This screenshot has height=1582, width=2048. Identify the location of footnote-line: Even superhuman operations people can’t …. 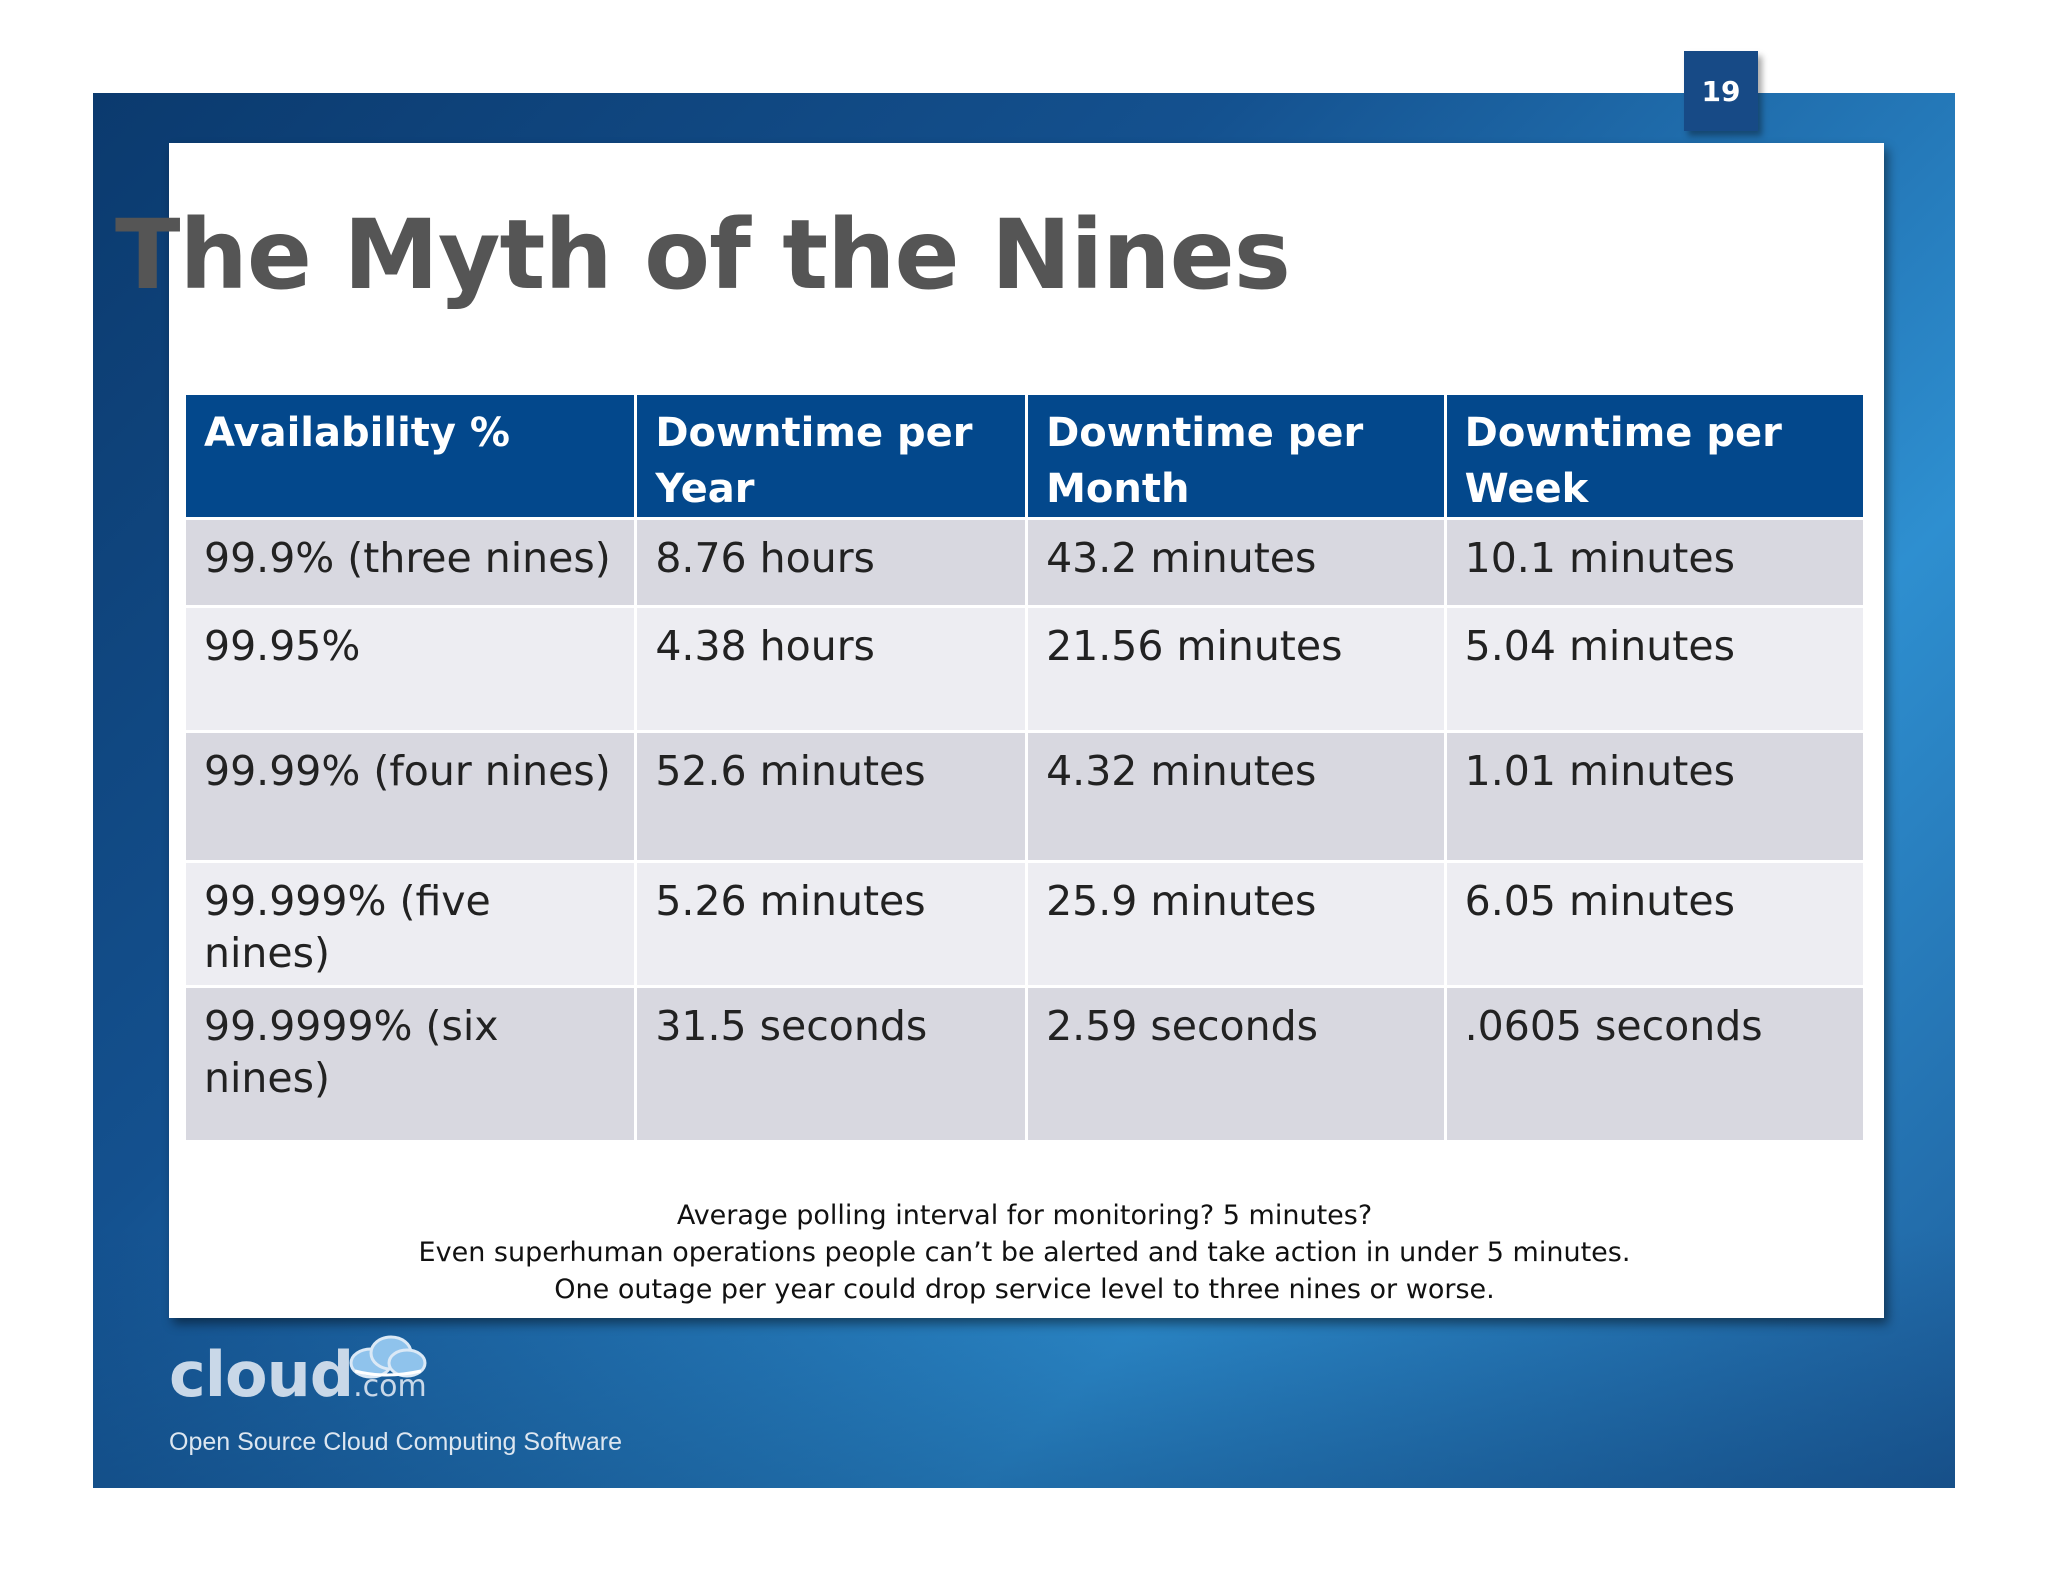
(1024, 1252).